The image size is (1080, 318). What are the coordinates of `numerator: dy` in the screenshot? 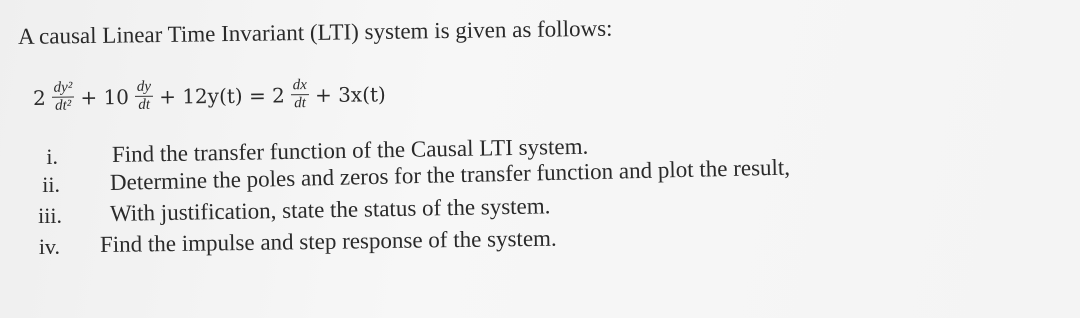 It's located at (144, 87).